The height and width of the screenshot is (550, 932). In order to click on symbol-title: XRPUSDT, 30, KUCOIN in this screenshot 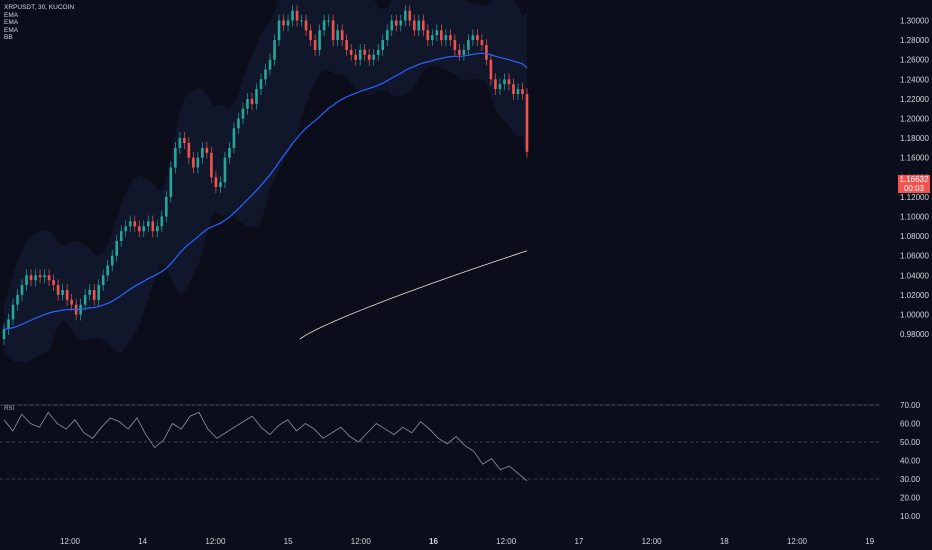, I will do `click(39, 7)`.